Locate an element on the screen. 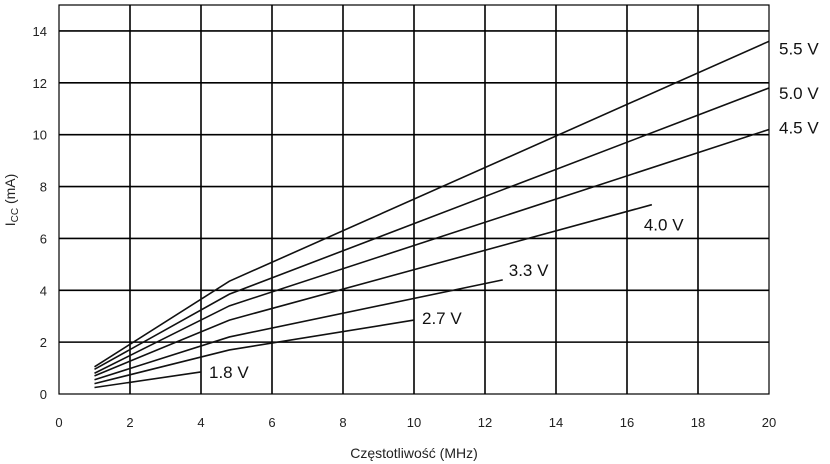  x-tick-label-10: 10 is located at coordinates (414, 422).